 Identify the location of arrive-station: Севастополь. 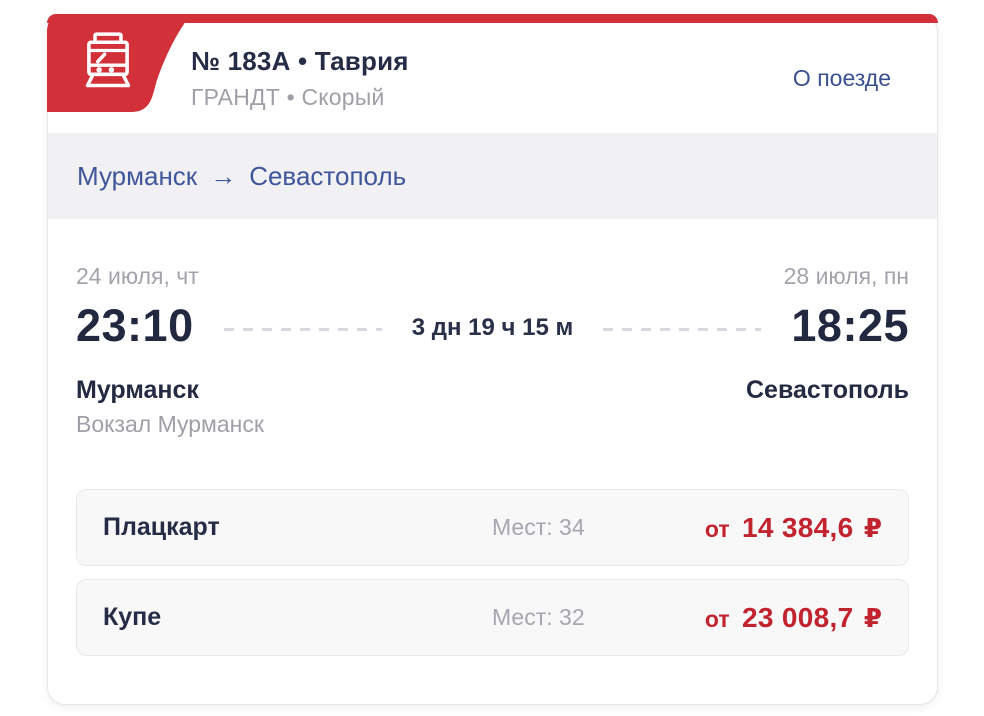
(827, 390).